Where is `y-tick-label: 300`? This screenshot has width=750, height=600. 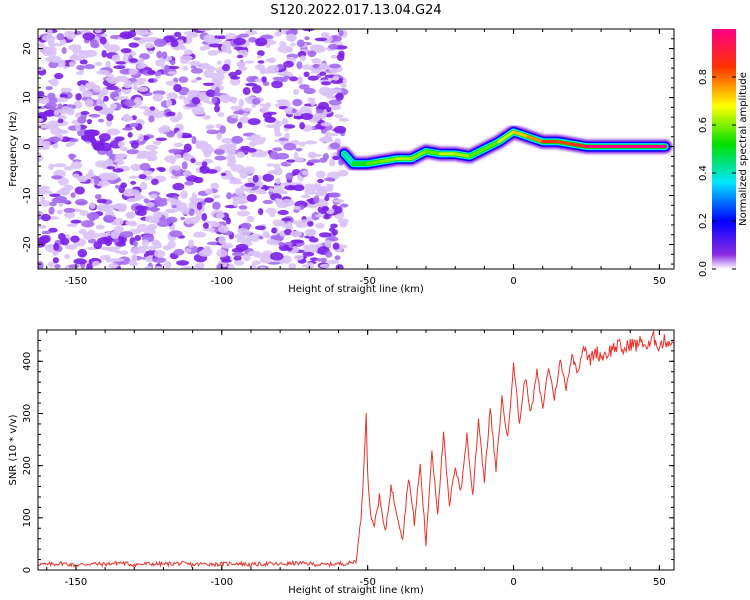
y-tick-label: 300 is located at coordinates (27, 413).